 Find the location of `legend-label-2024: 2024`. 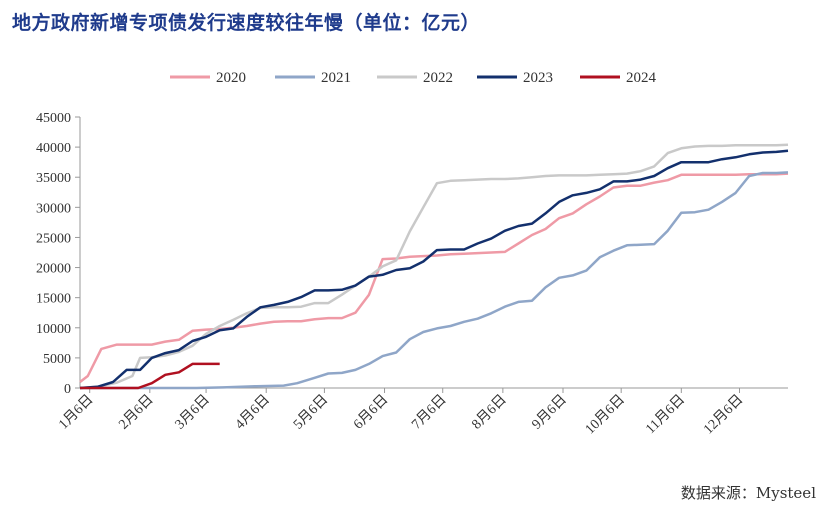

legend-label-2024: 2024 is located at coordinates (641, 78).